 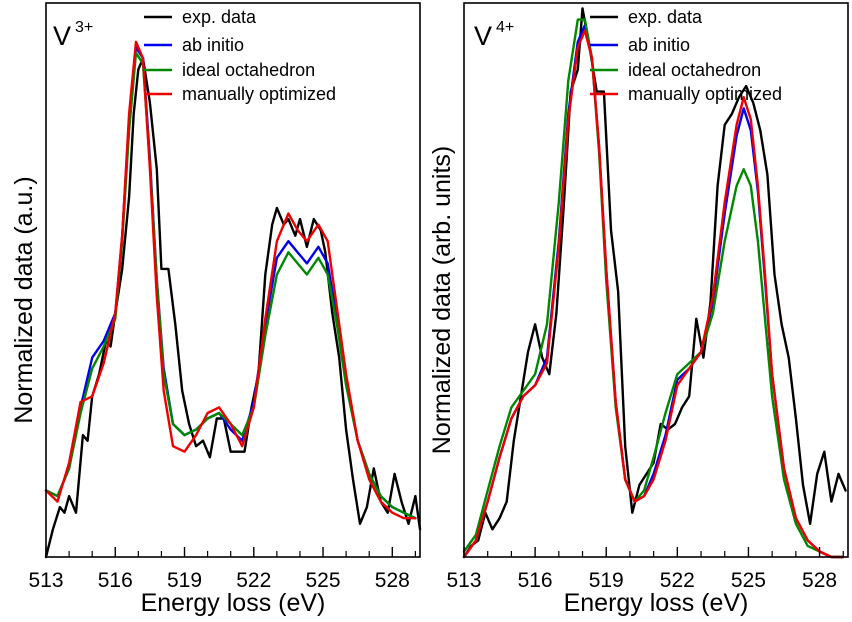 I want to click on panel-label-superscript: 4+, so click(x=505, y=27).